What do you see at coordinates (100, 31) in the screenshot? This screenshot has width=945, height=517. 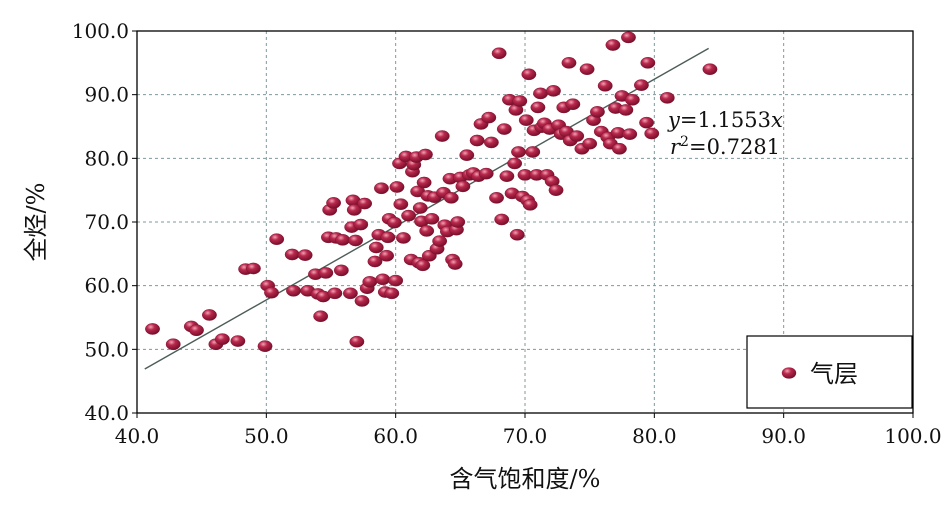 I see `y-tick-label: 100.0` at bounding box center [100, 31].